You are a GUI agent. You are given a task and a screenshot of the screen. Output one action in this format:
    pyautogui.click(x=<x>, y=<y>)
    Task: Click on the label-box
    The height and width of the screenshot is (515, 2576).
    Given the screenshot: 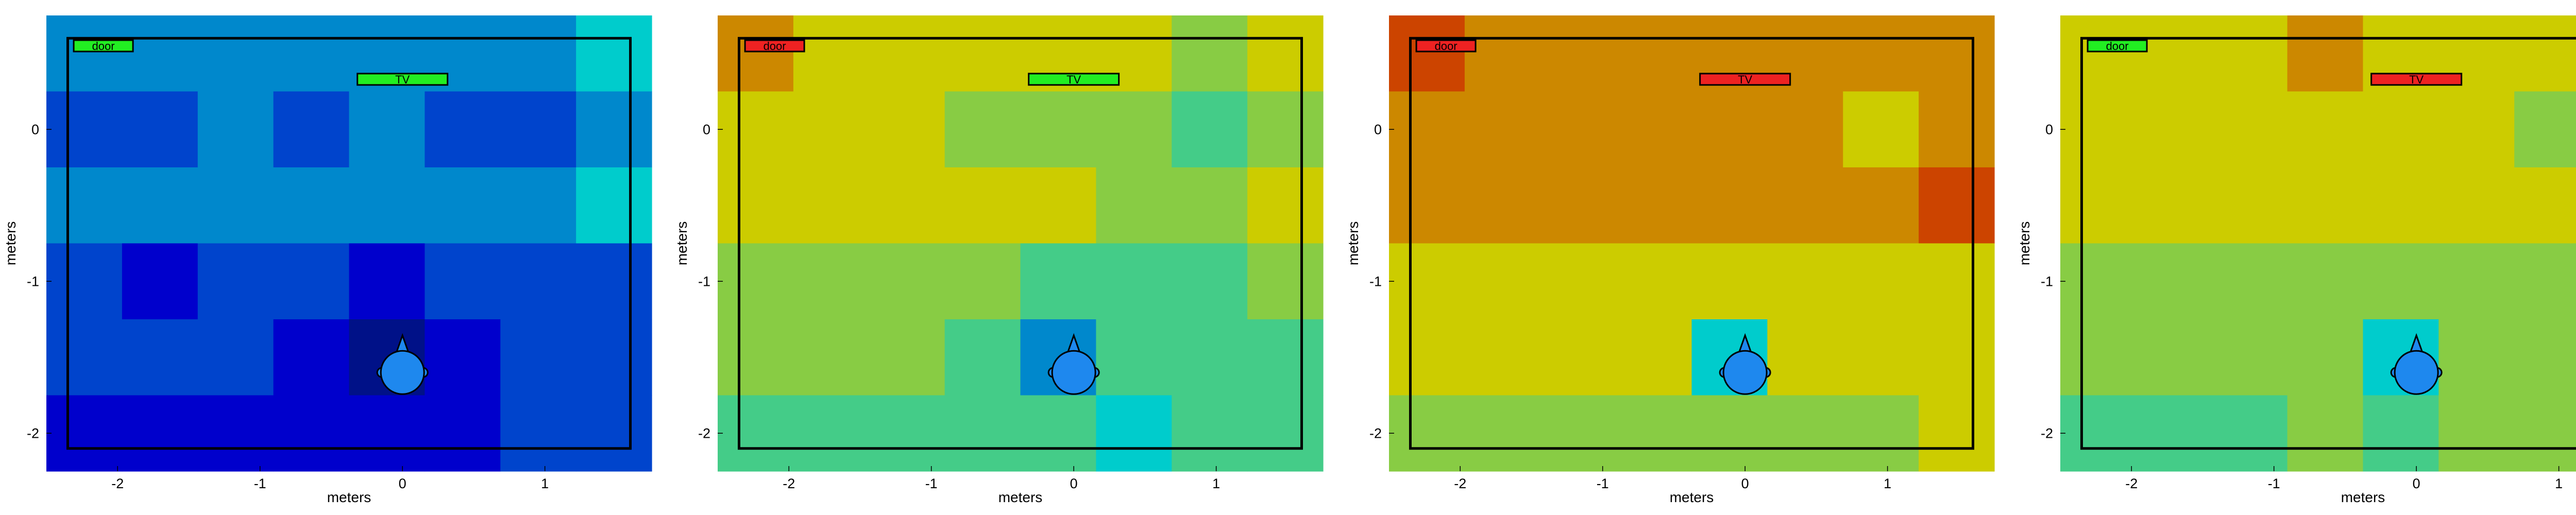 What is the action you would take?
    pyautogui.click(x=403, y=79)
    